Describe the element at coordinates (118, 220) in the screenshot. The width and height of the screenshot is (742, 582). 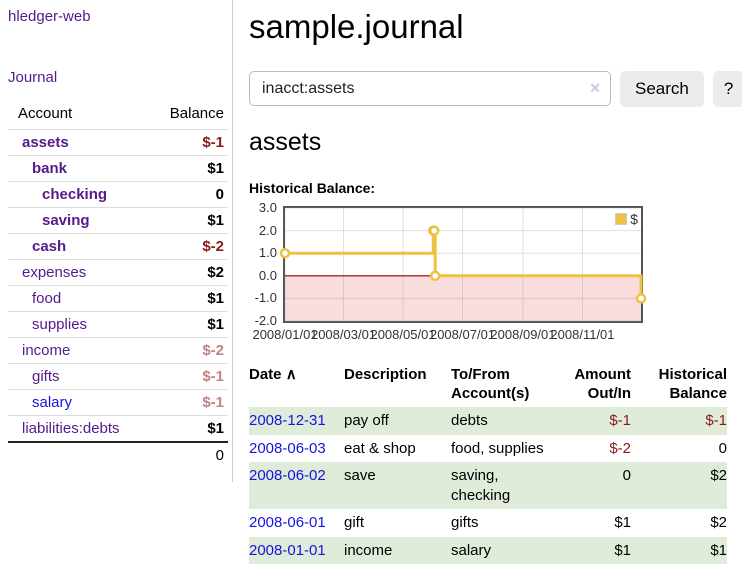
I see `account-row: saving $1` at that location.